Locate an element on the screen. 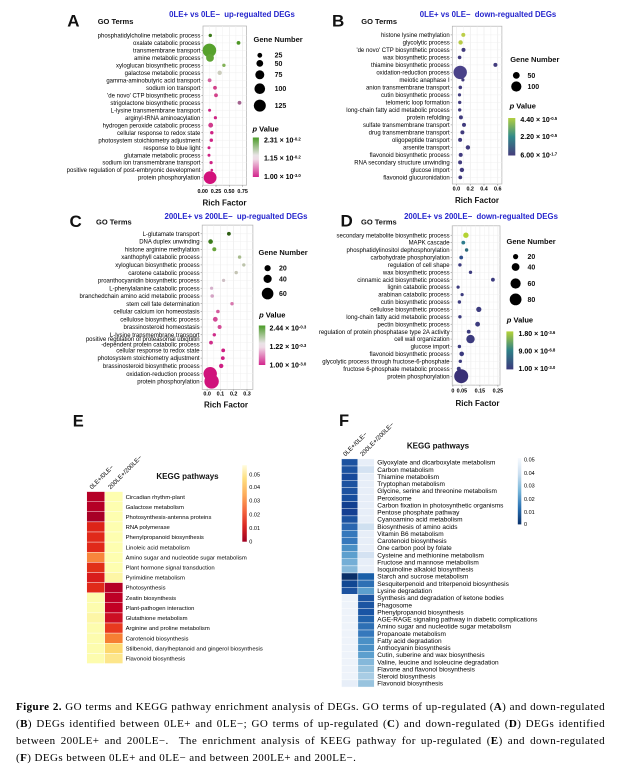  svg-text: Pyrimidine metabolism is located at coordinates (155, 579).